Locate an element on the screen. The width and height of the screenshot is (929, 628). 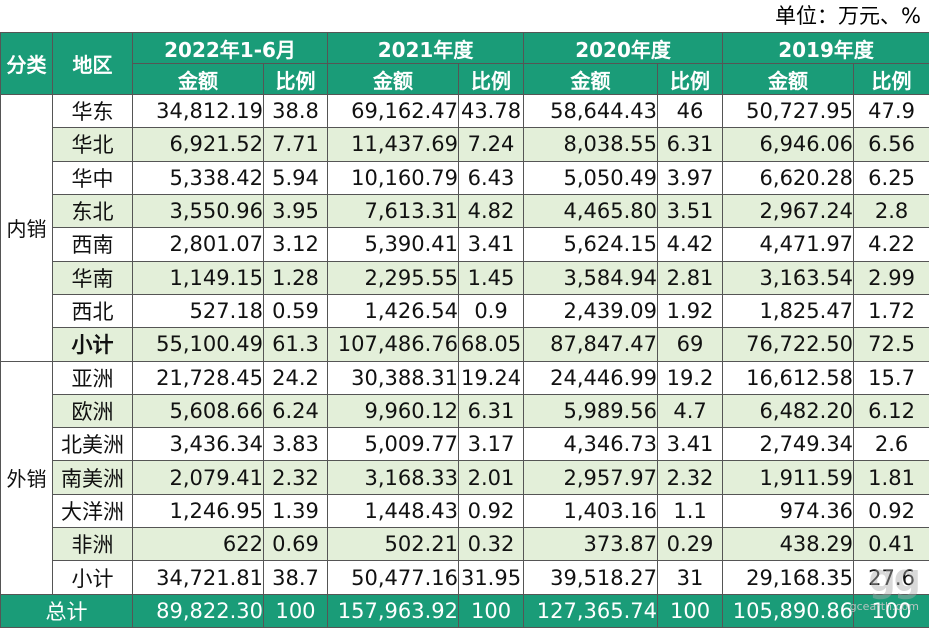
amount-cell: 373.87 is located at coordinates (591, 544).